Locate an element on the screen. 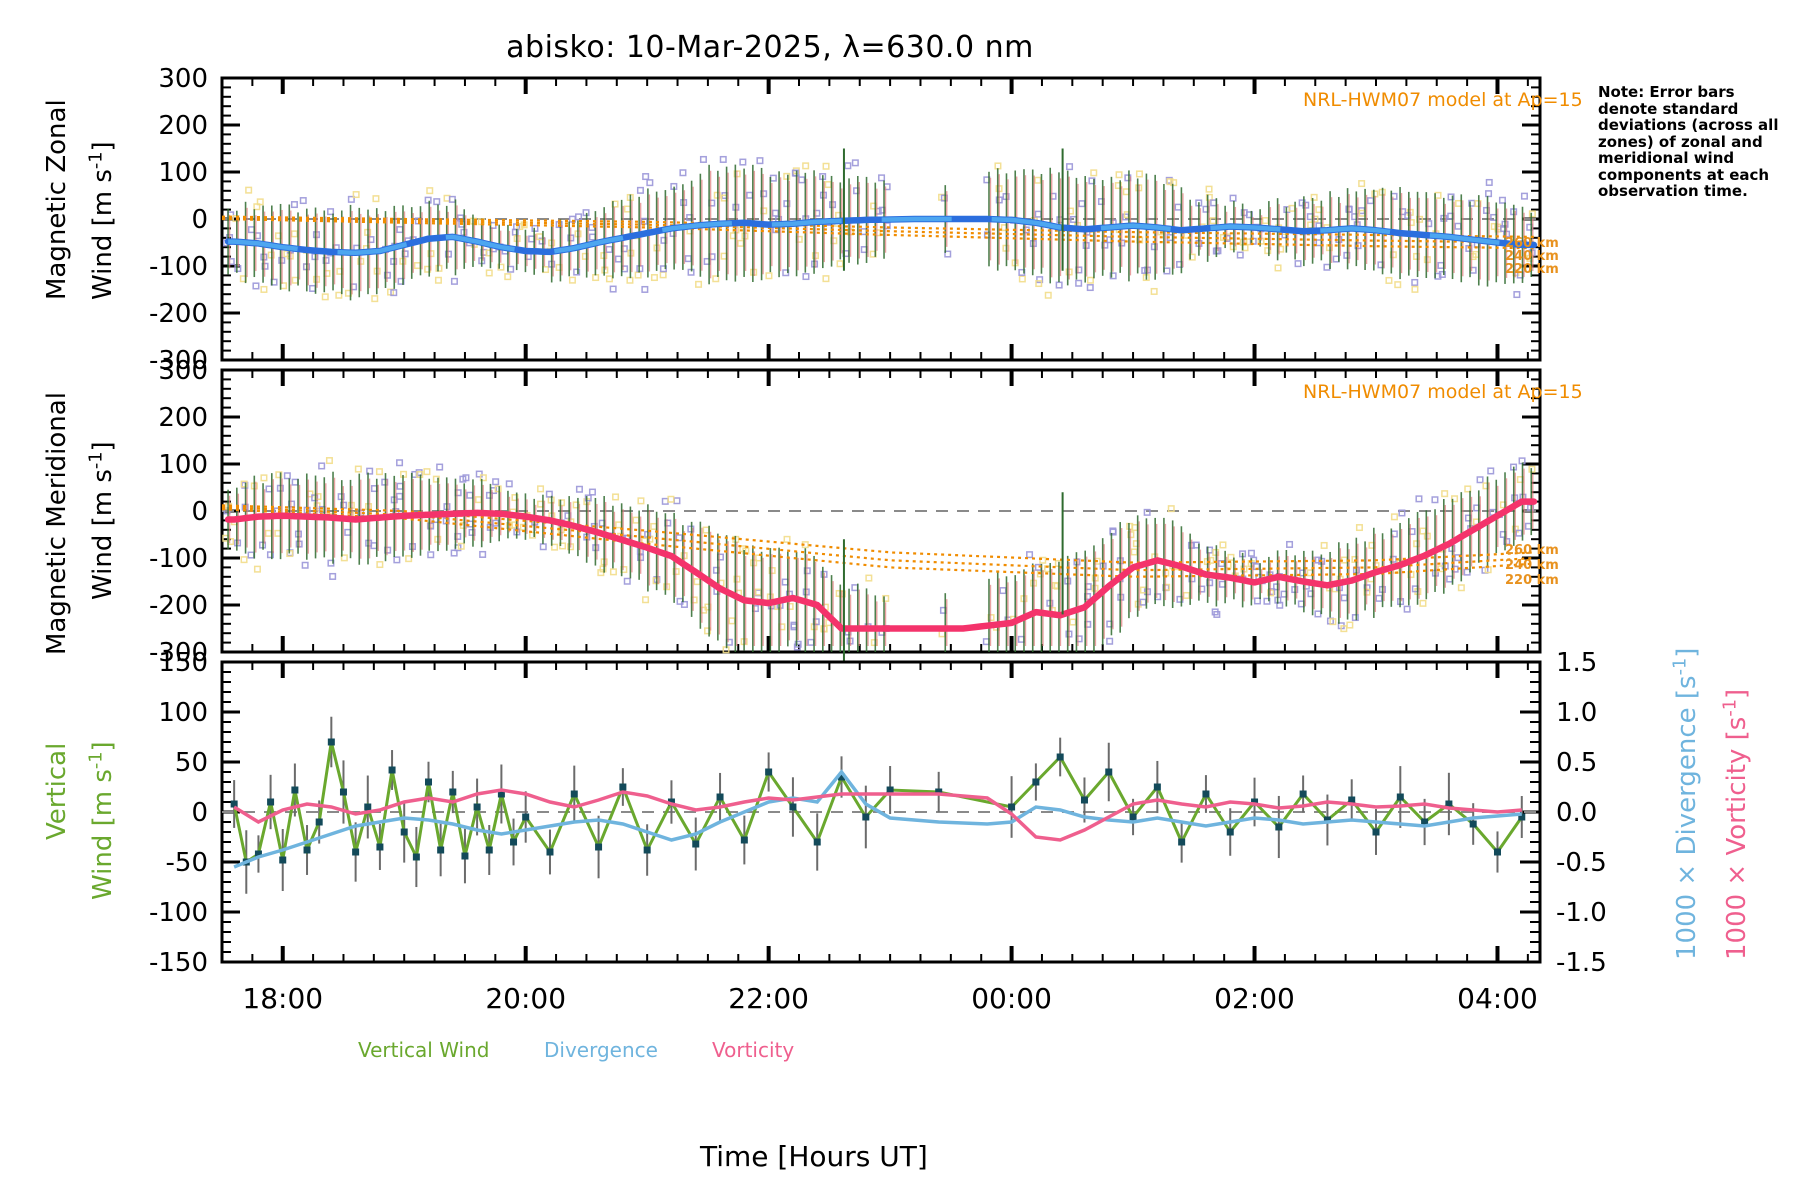  x-tick-label: 18:00 is located at coordinates (282, 998).